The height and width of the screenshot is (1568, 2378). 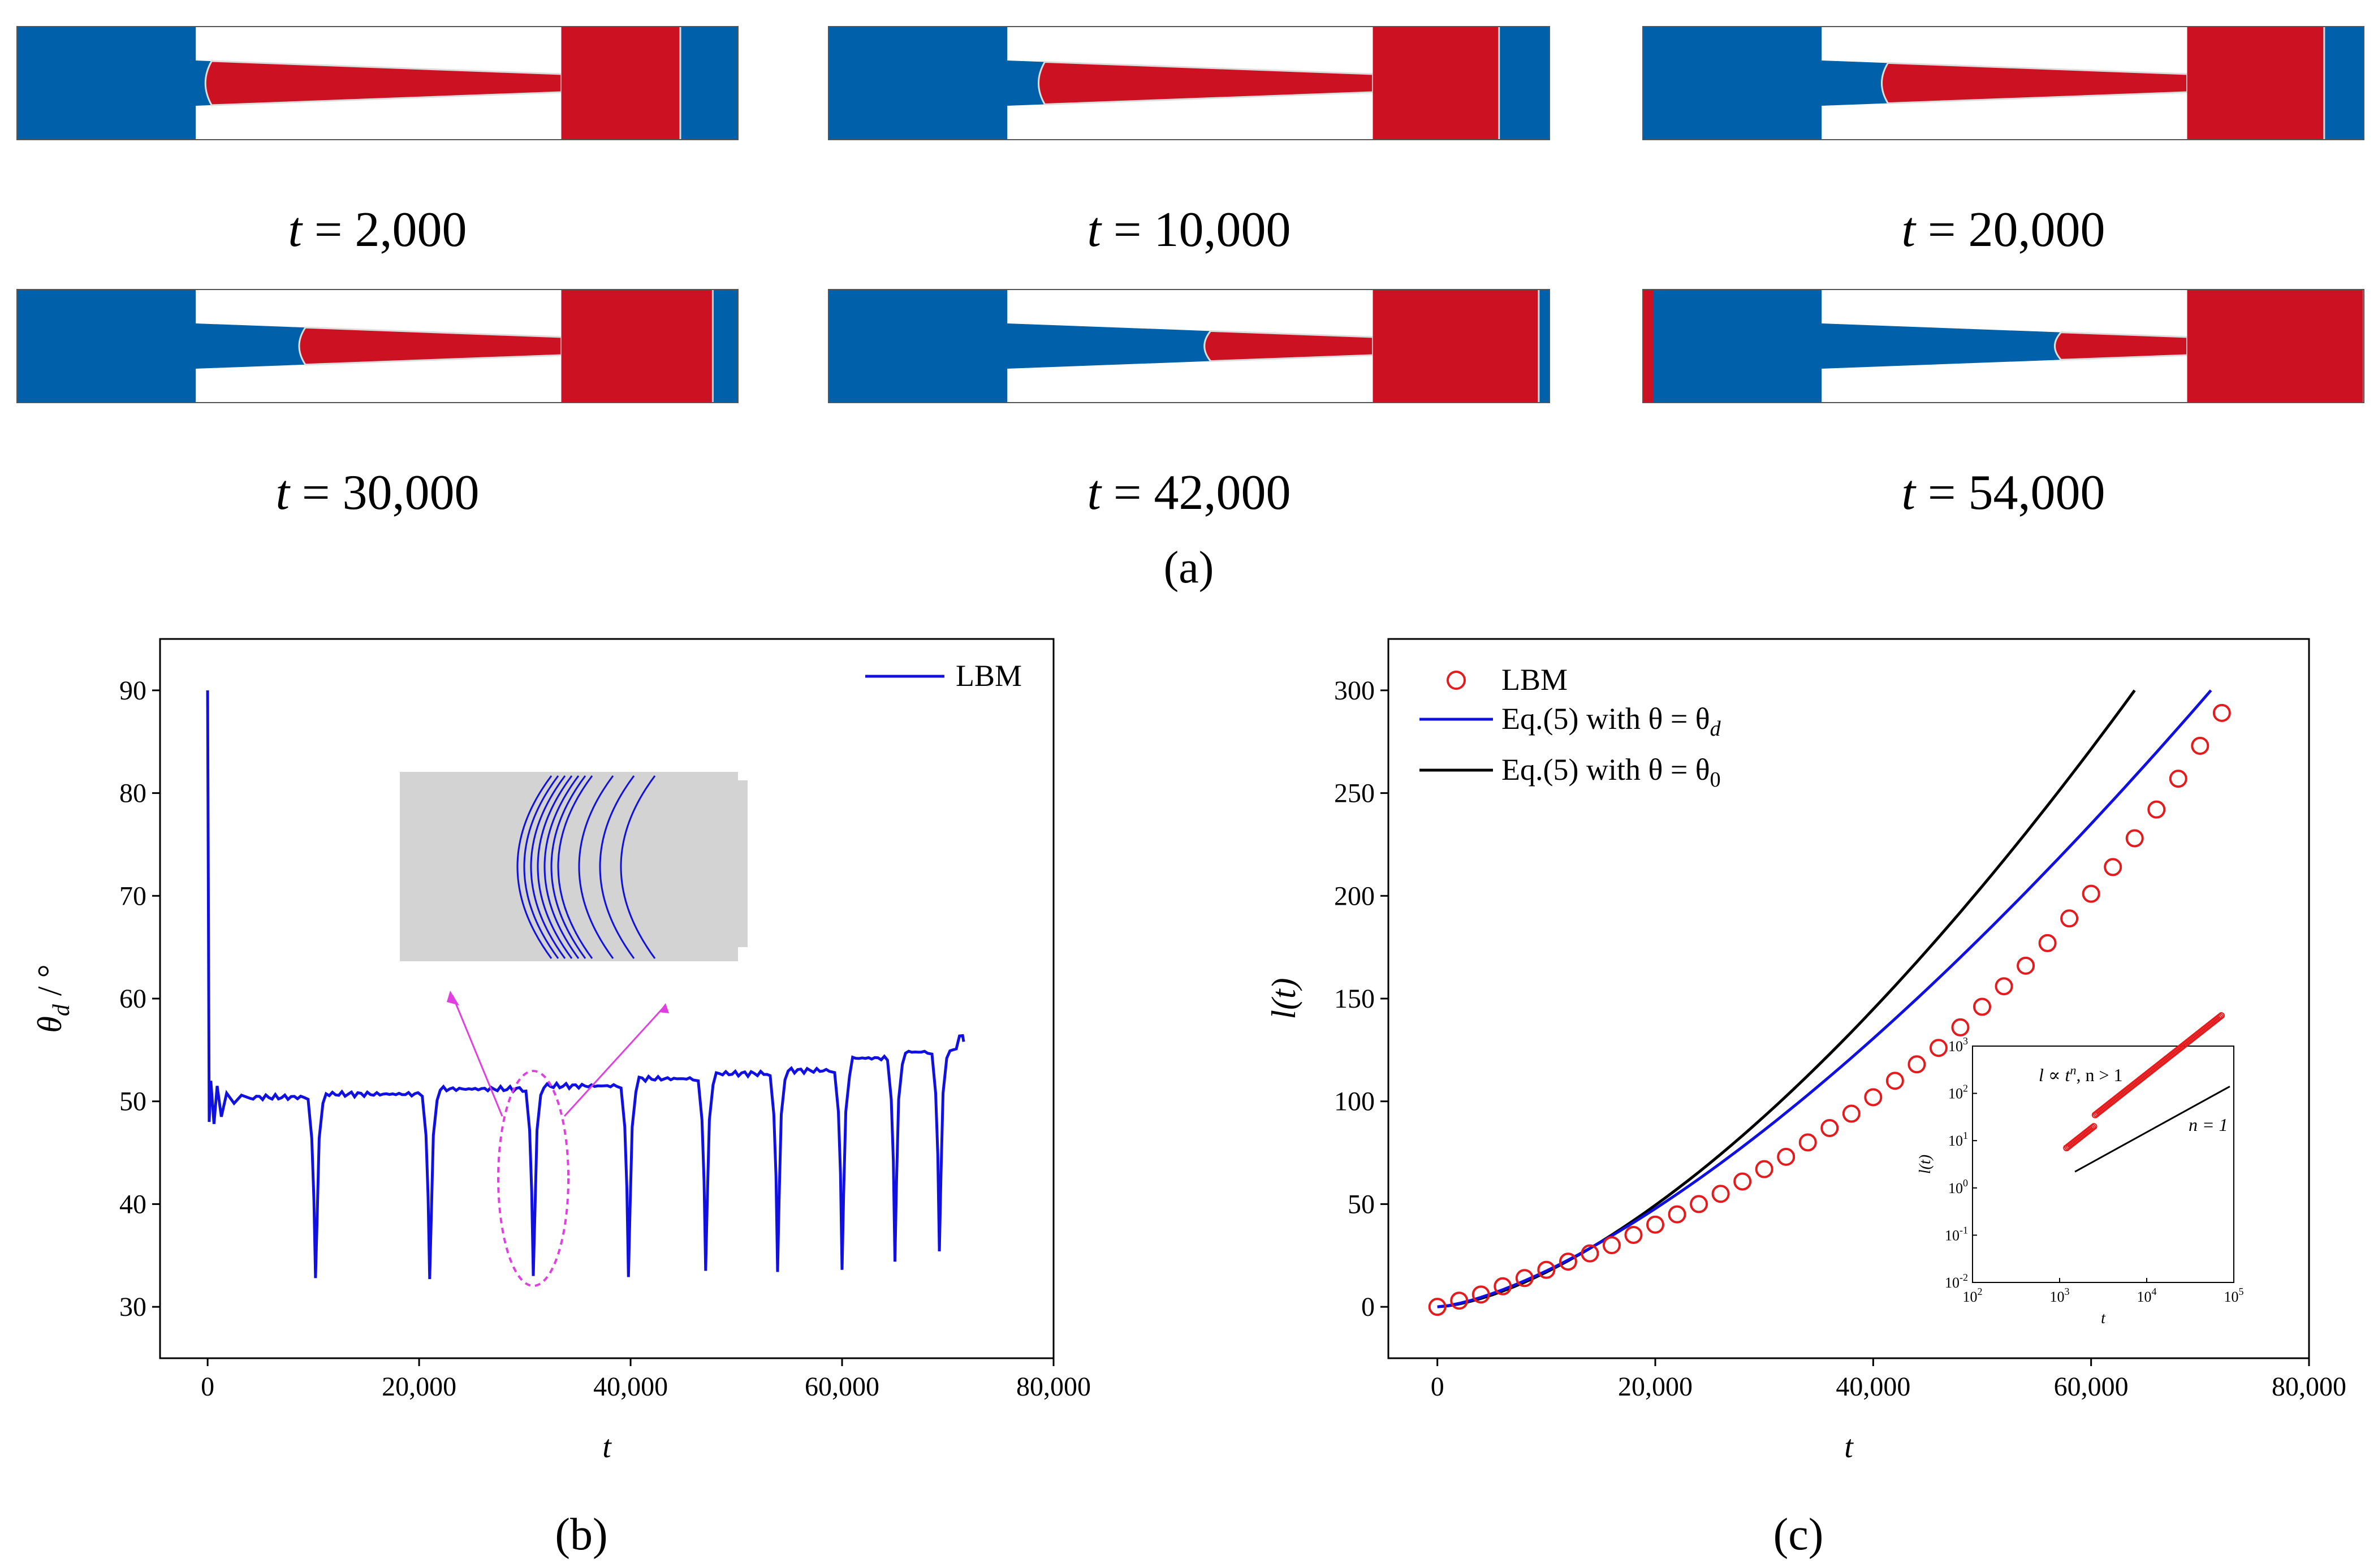 What do you see at coordinates (2099, 1075) in the screenshot?
I see `annotation-tail: , n > 1` at bounding box center [2099, 1075].